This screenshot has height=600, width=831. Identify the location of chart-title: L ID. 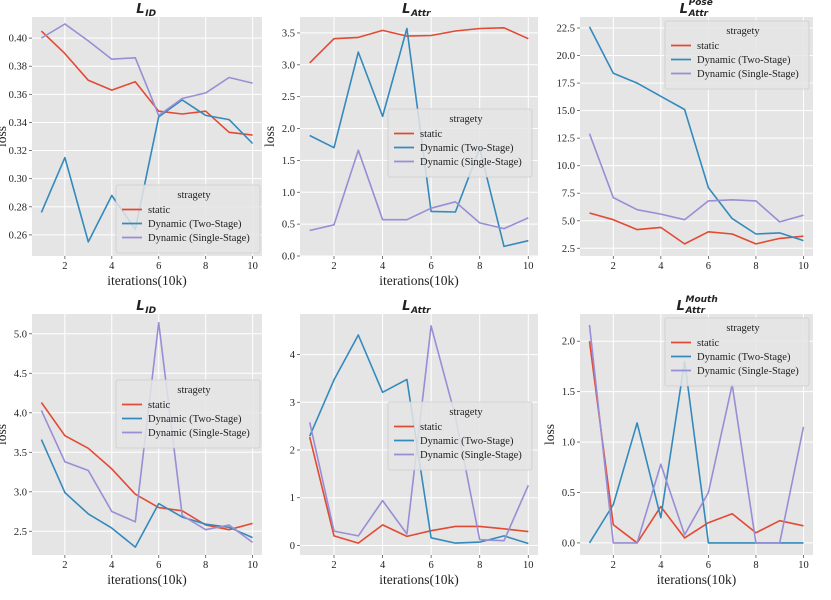
(146, 307).